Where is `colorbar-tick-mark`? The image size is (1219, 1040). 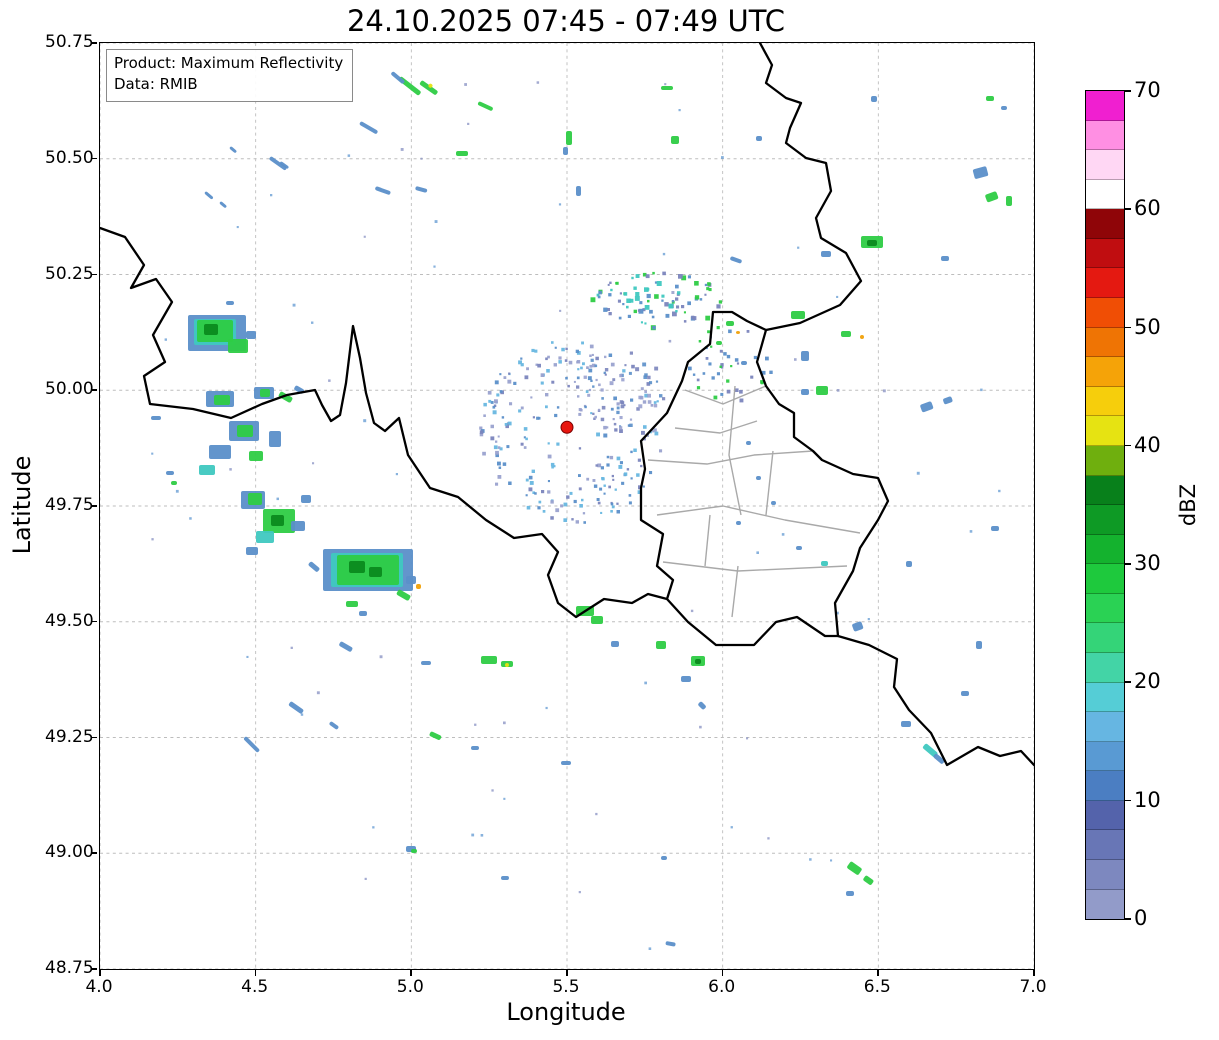 colorbar-tick-mark is located at coordinates (1128, 682).